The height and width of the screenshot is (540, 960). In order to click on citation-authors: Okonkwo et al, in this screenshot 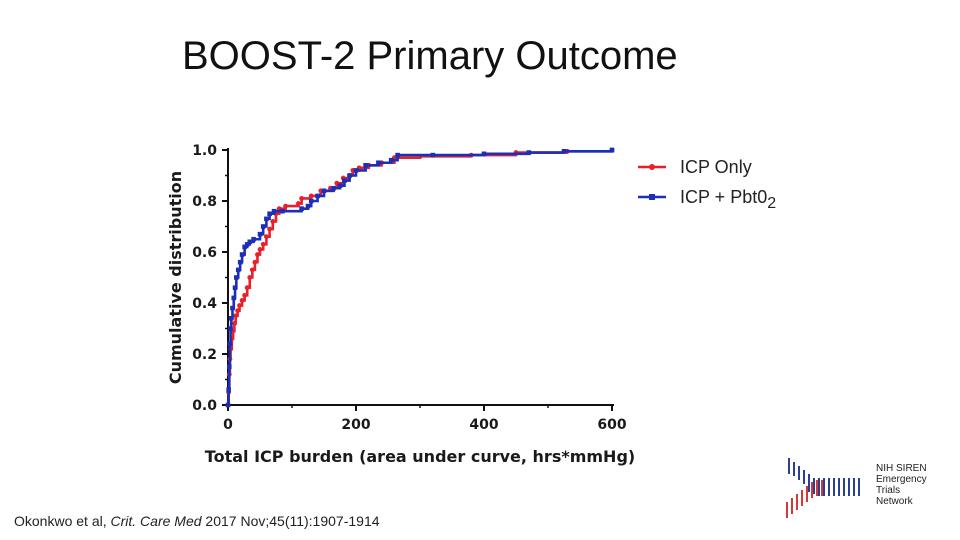, I will do `click(62, 521)`.